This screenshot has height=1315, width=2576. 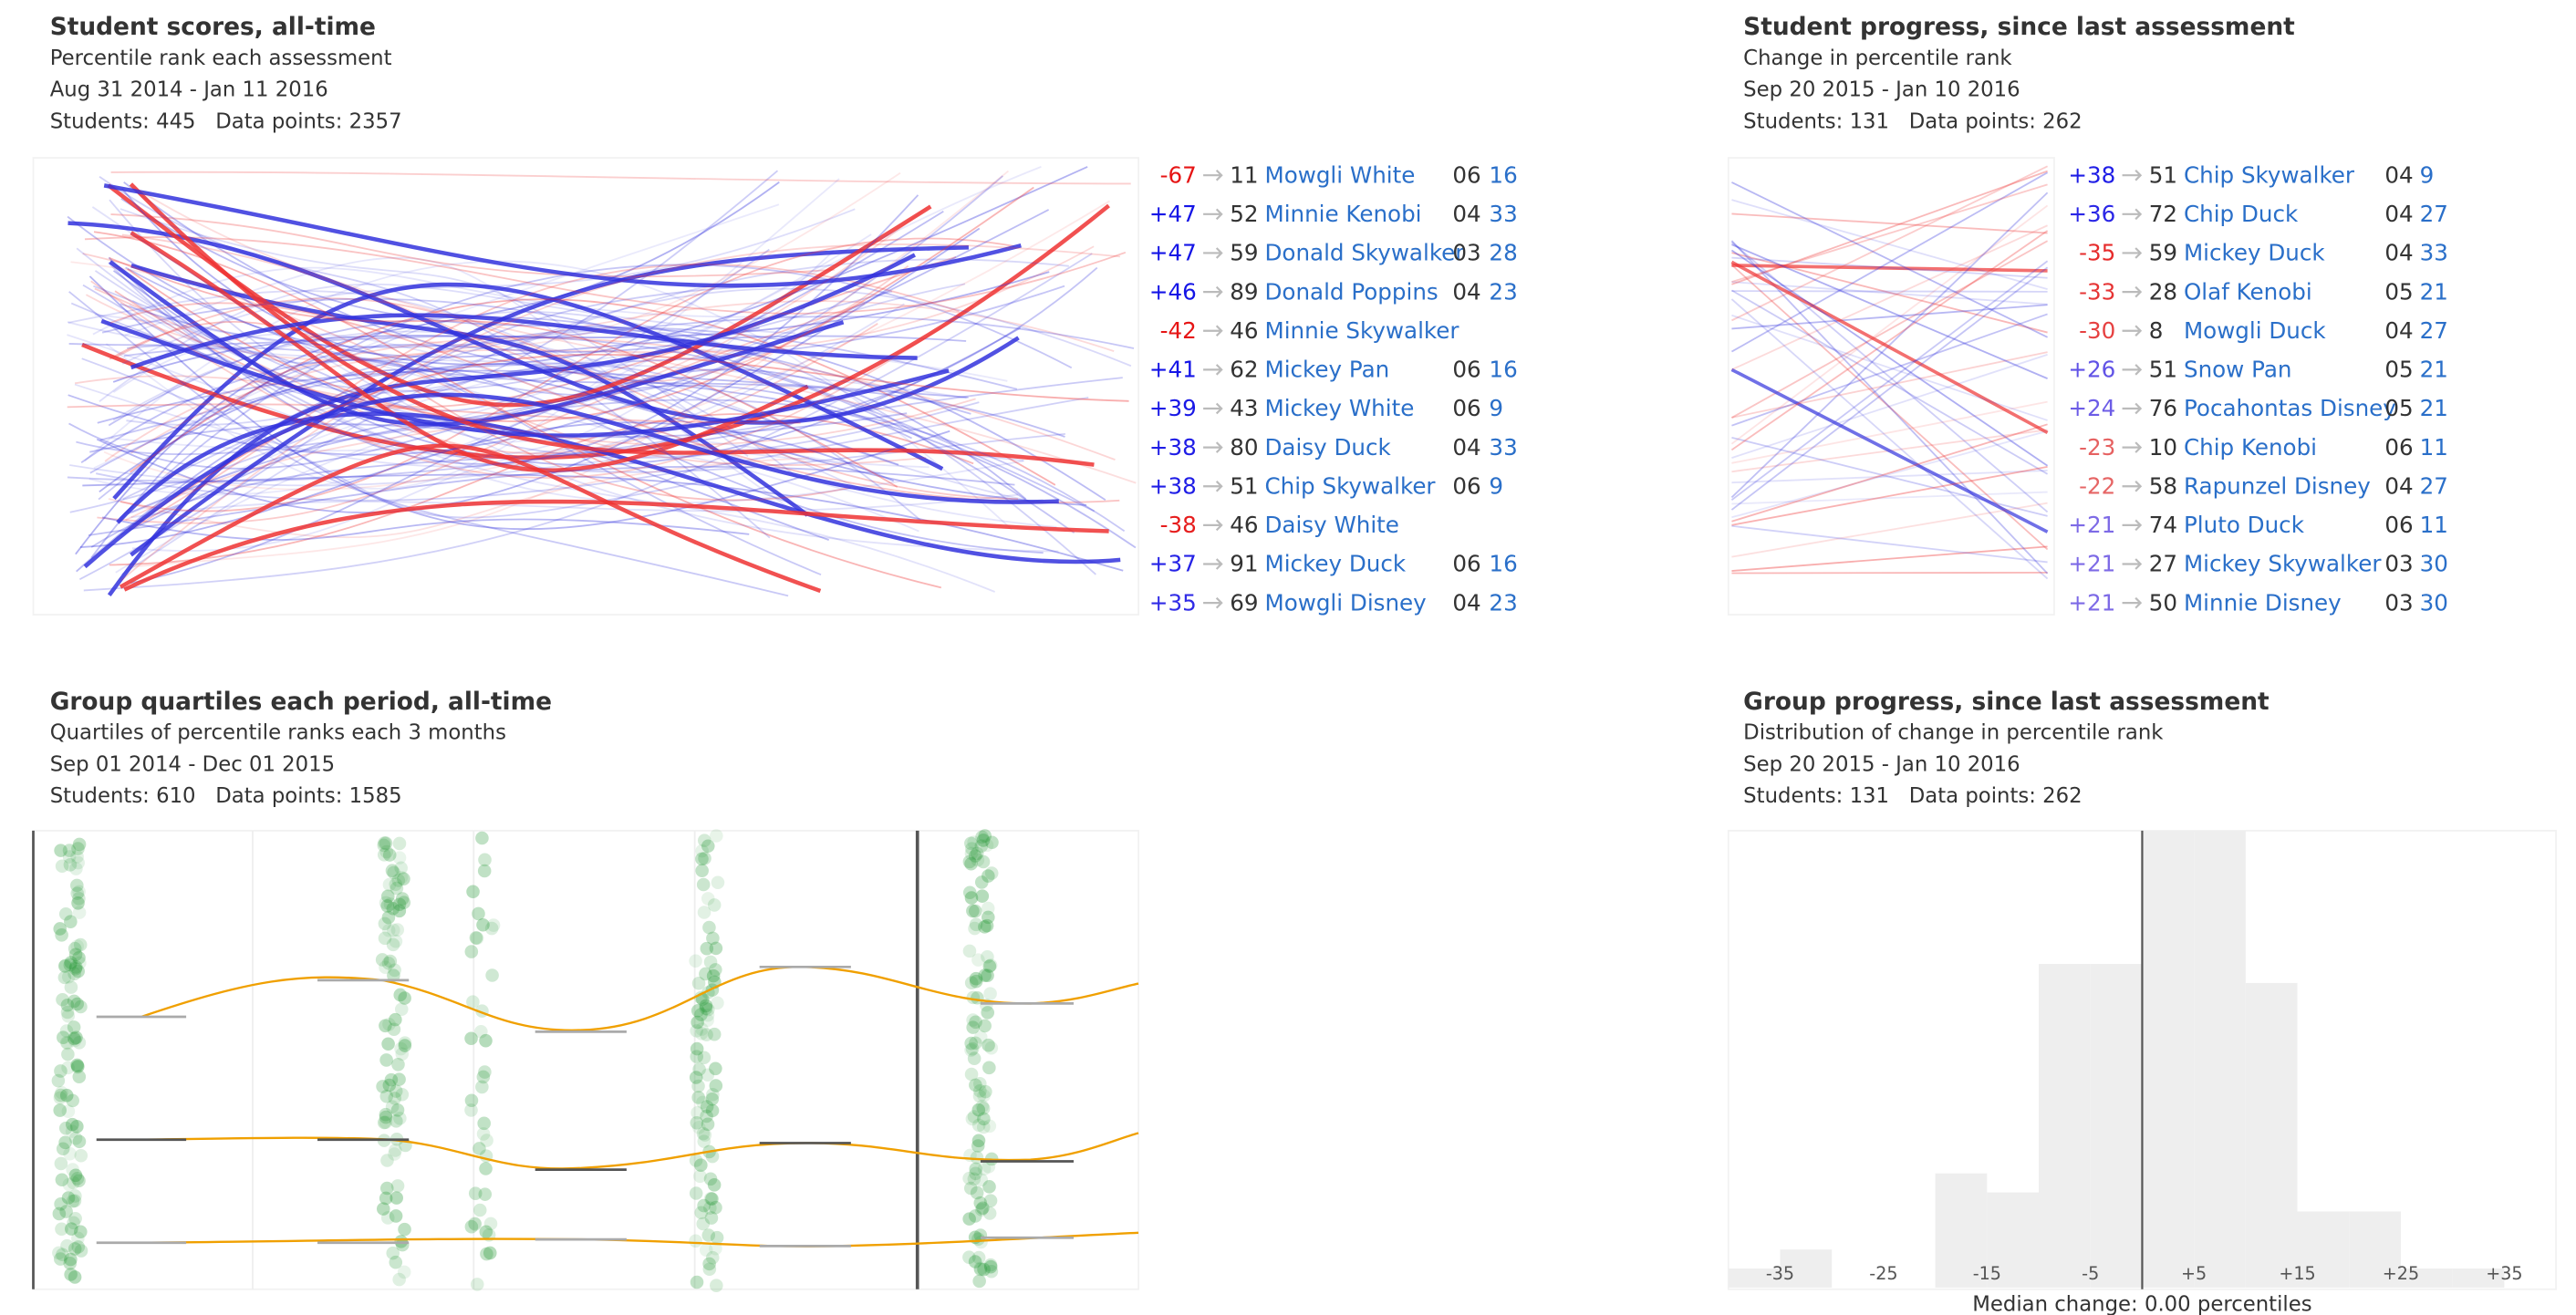 What do you see at coordinates (2238, 370) in the screenshot?
I see `student-name: Snow Pan` at bounding box center [2238, 370].